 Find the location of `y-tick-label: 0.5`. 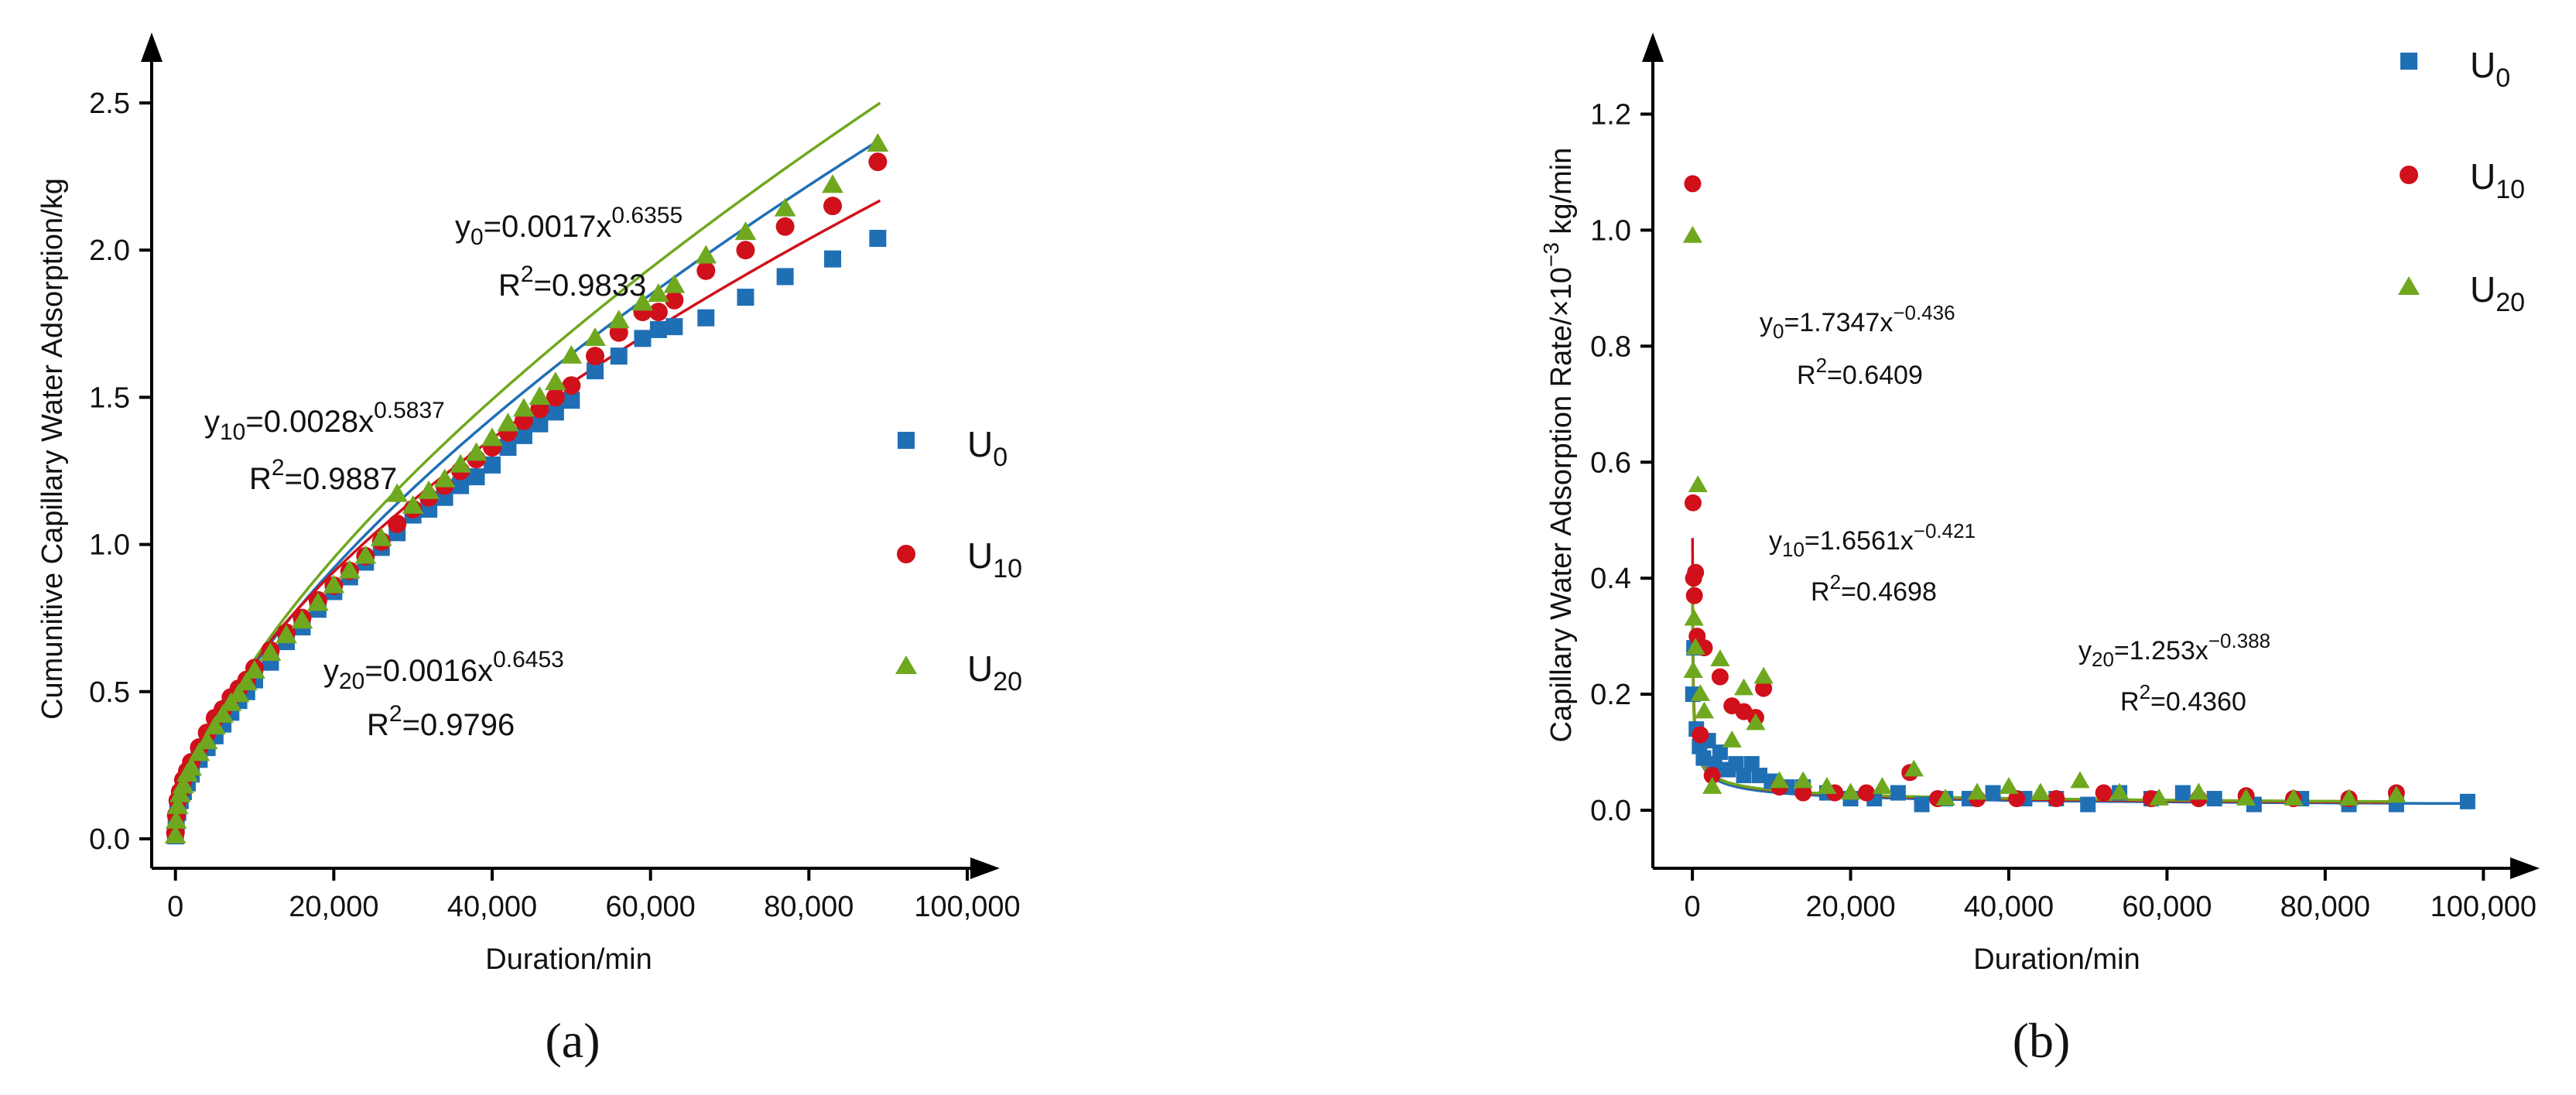

y-tick-label: 0.5 is located at coordinates (110, 692).